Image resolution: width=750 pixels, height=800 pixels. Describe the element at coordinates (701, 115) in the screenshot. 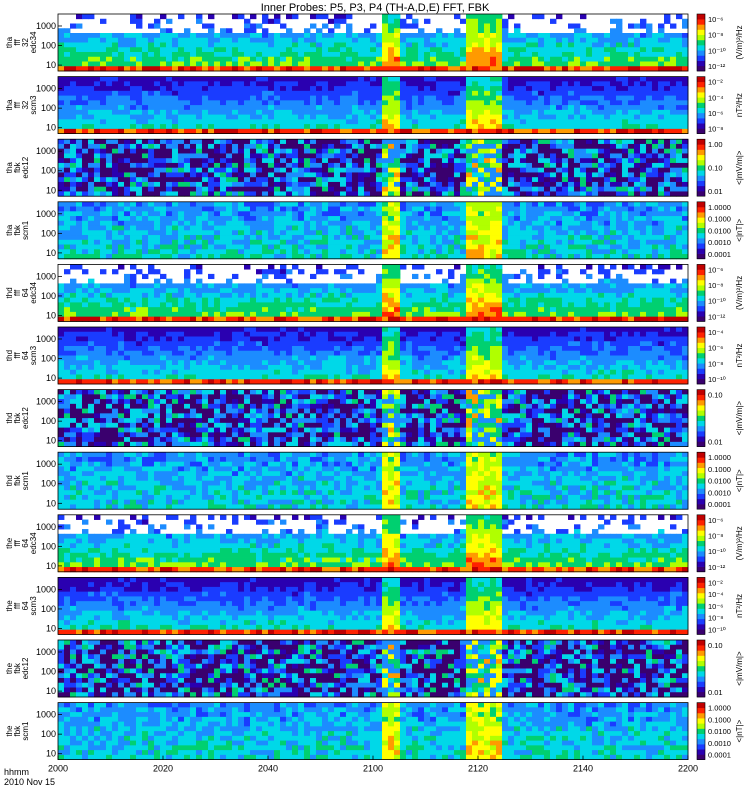

I see `colorbar-segment` at that location.